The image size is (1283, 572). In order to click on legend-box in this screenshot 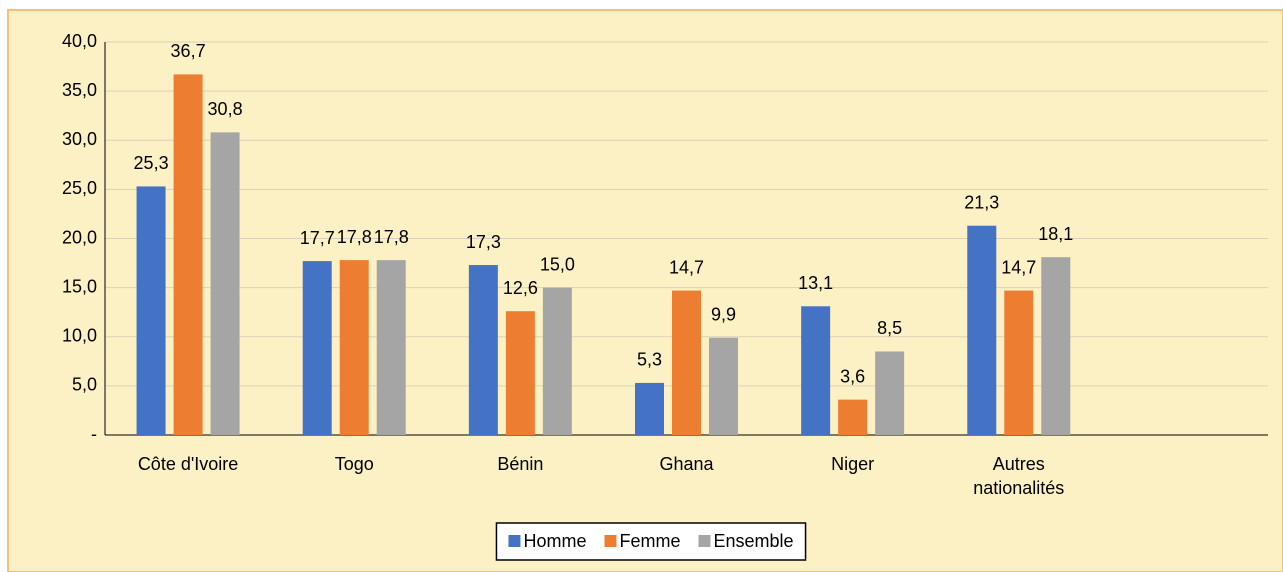, I will do `click(651, 541)`.